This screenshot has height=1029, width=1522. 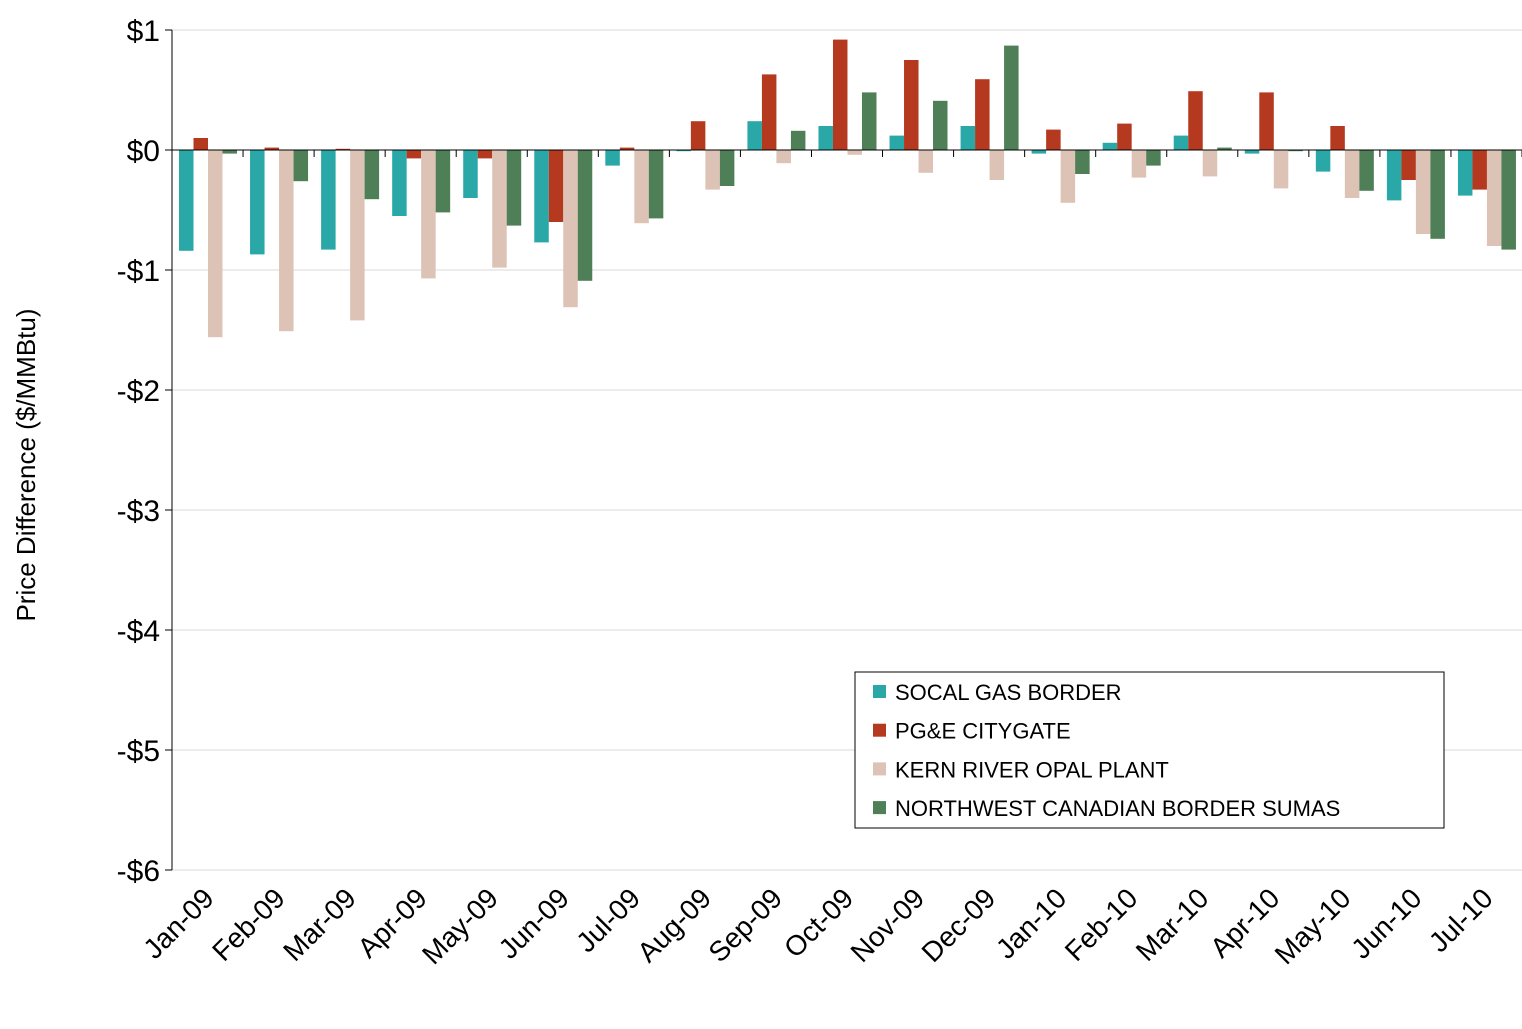 I want to click on x-tick-label: Nov-09, so click(x=888, y=925).